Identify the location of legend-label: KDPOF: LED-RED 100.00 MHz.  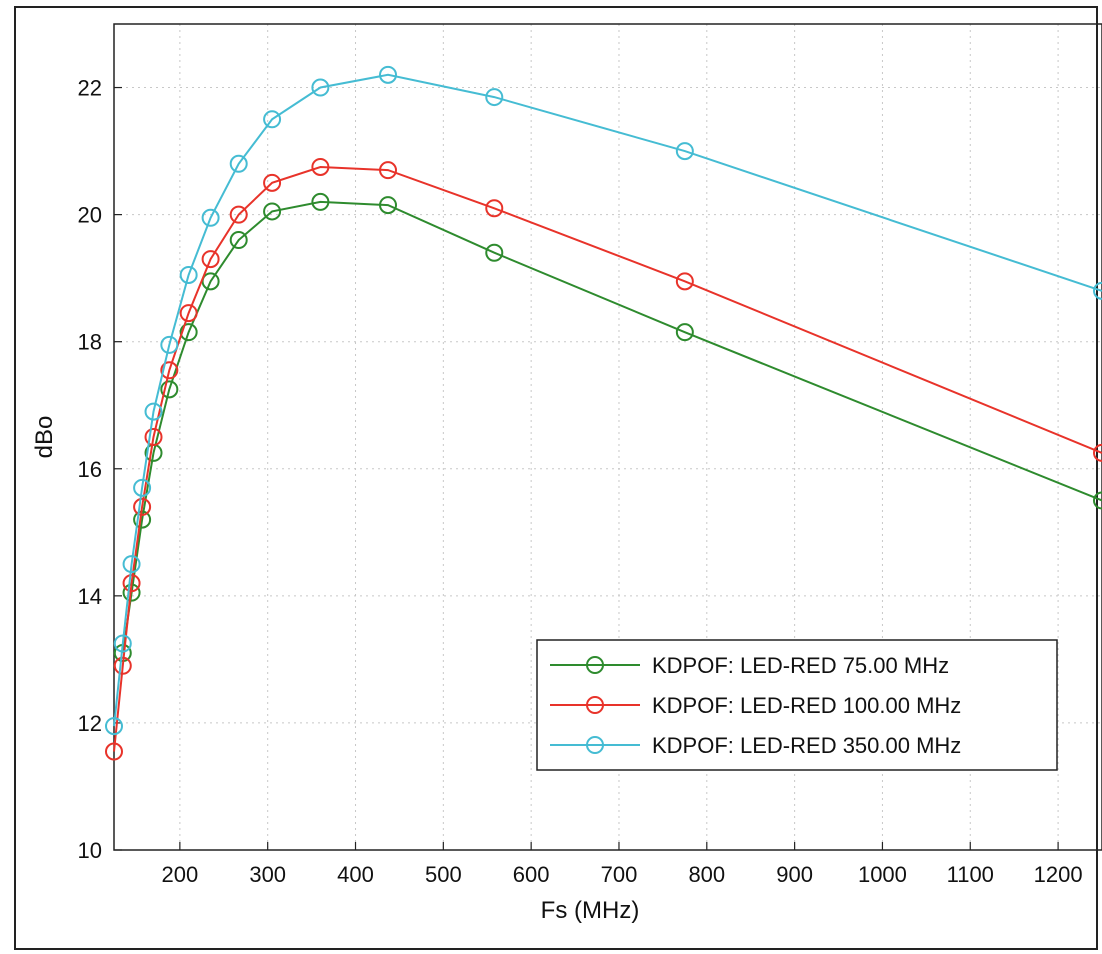
(806, 705).